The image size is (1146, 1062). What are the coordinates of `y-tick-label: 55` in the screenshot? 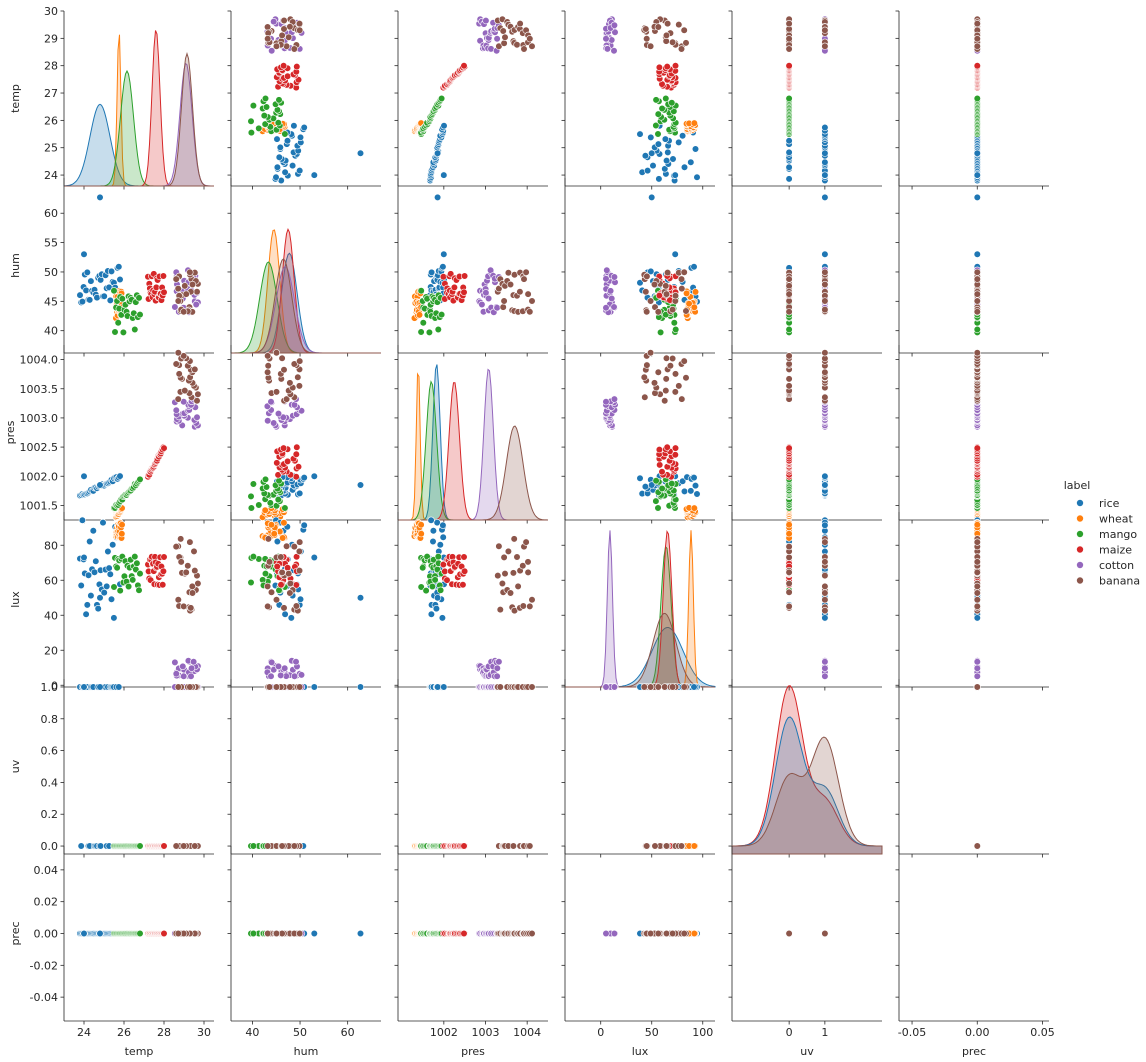 It's located at (51, 243).